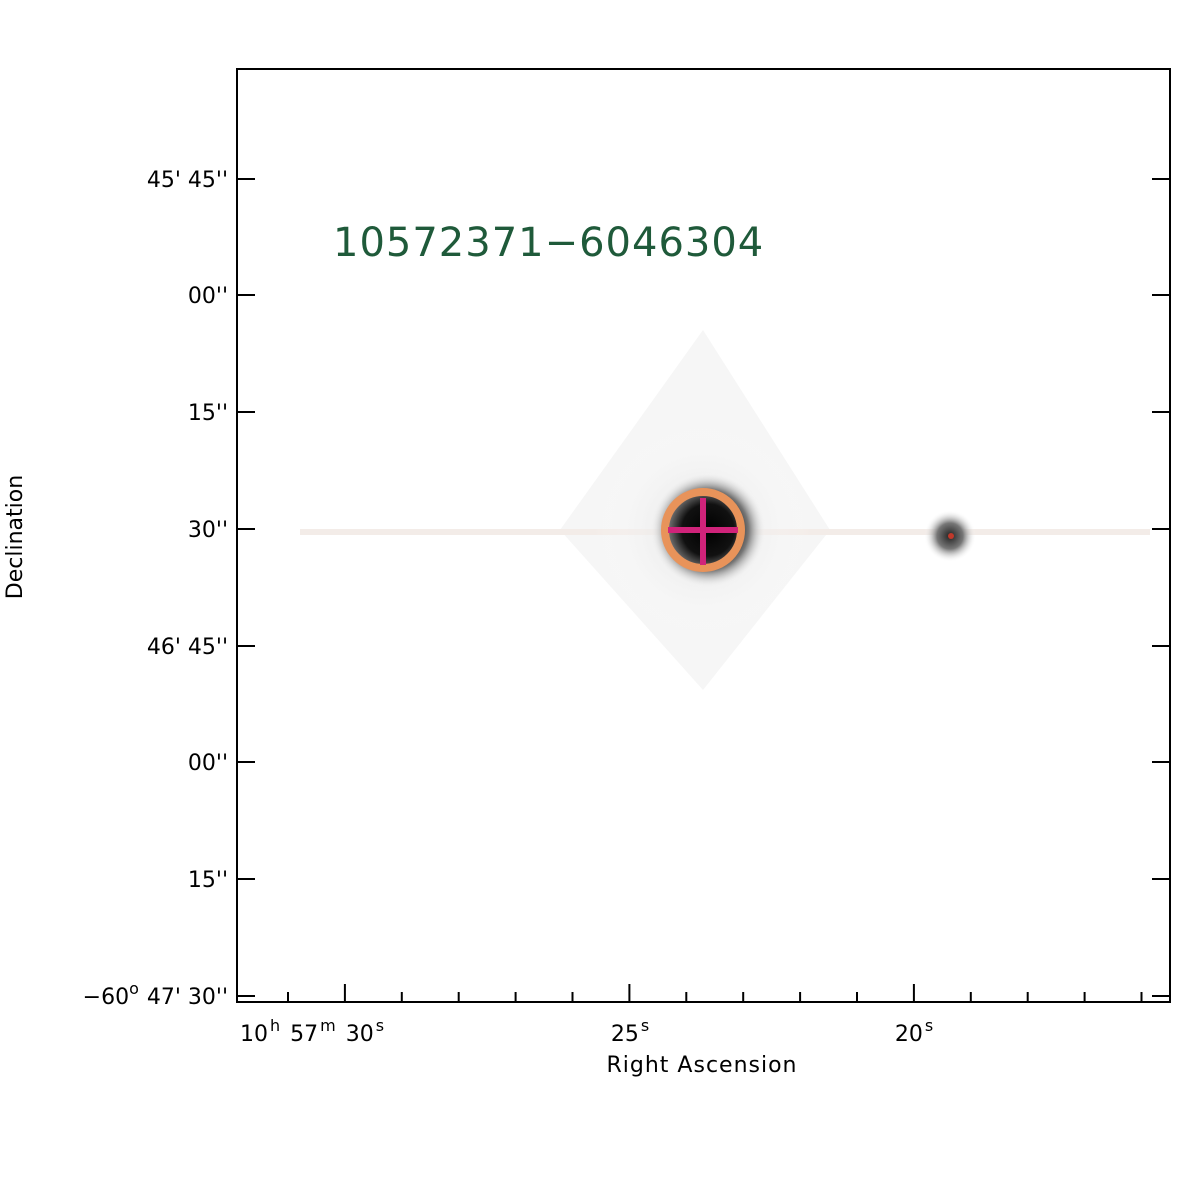 The image size is (1180, 1184). Describe the element at coordinates (703, 530) in the screenshot. I see `target-circle` at that location.